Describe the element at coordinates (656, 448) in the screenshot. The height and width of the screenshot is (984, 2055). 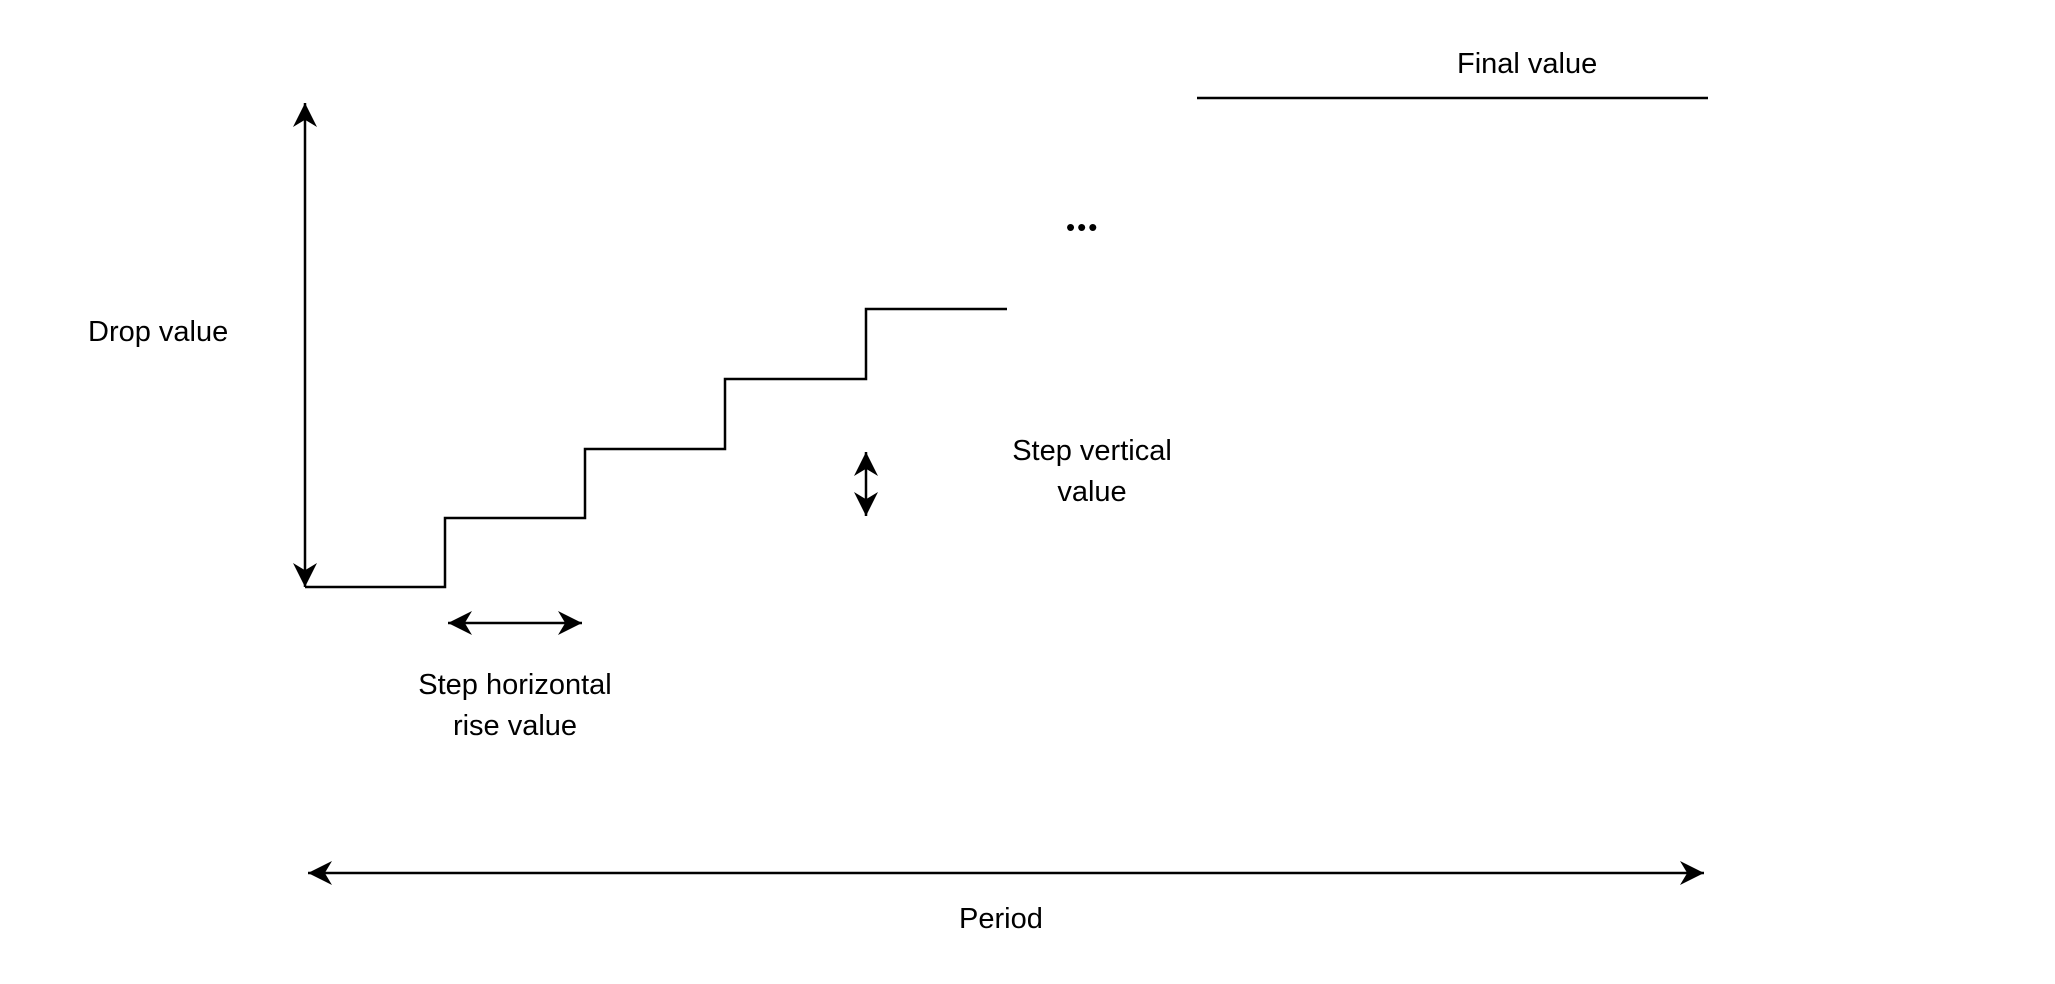
I see `staircase-line` at that location.